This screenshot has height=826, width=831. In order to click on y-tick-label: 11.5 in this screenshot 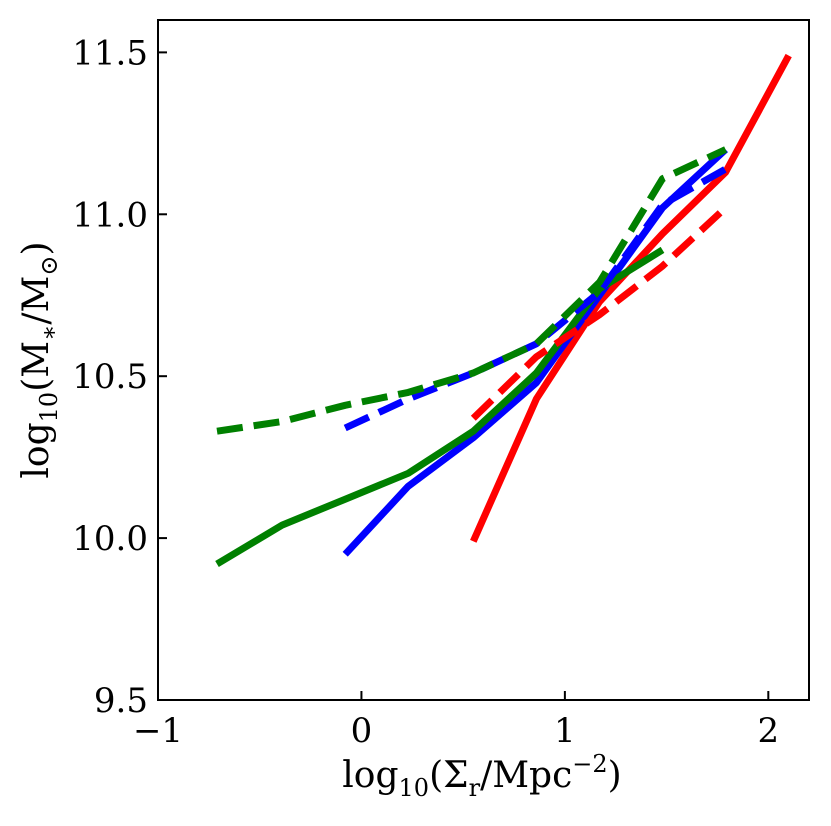, I will do `click(110, 53)`.